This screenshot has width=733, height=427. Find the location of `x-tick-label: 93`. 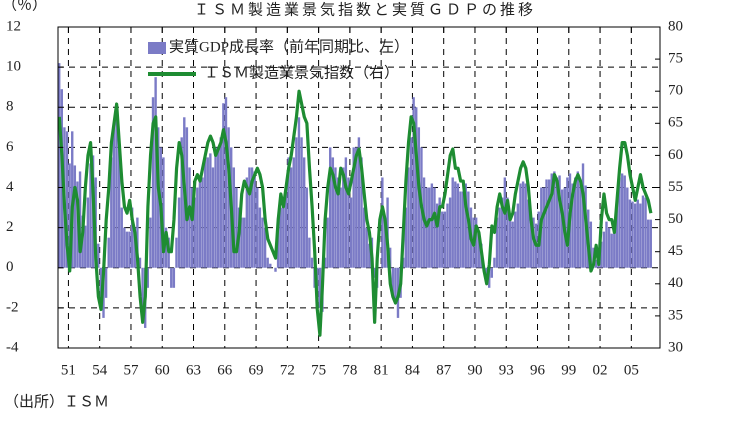

x-tick-label: 93 is located at coordinates (506, 370).